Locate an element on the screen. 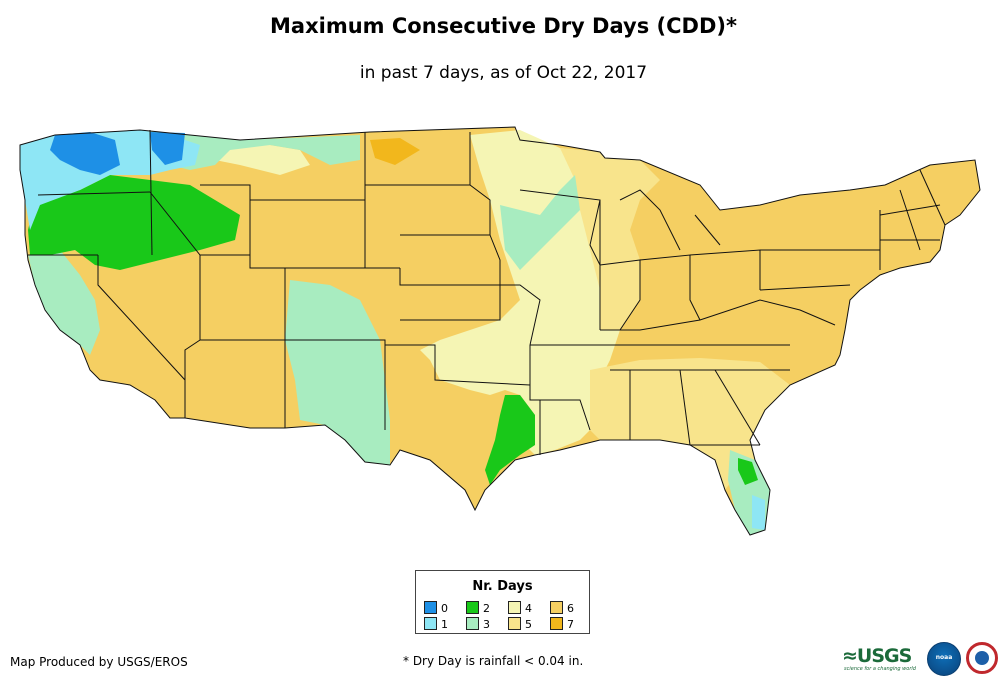  agency-logos: ≈USGS science for a changing world noaa is located at coordinates (923, 659).